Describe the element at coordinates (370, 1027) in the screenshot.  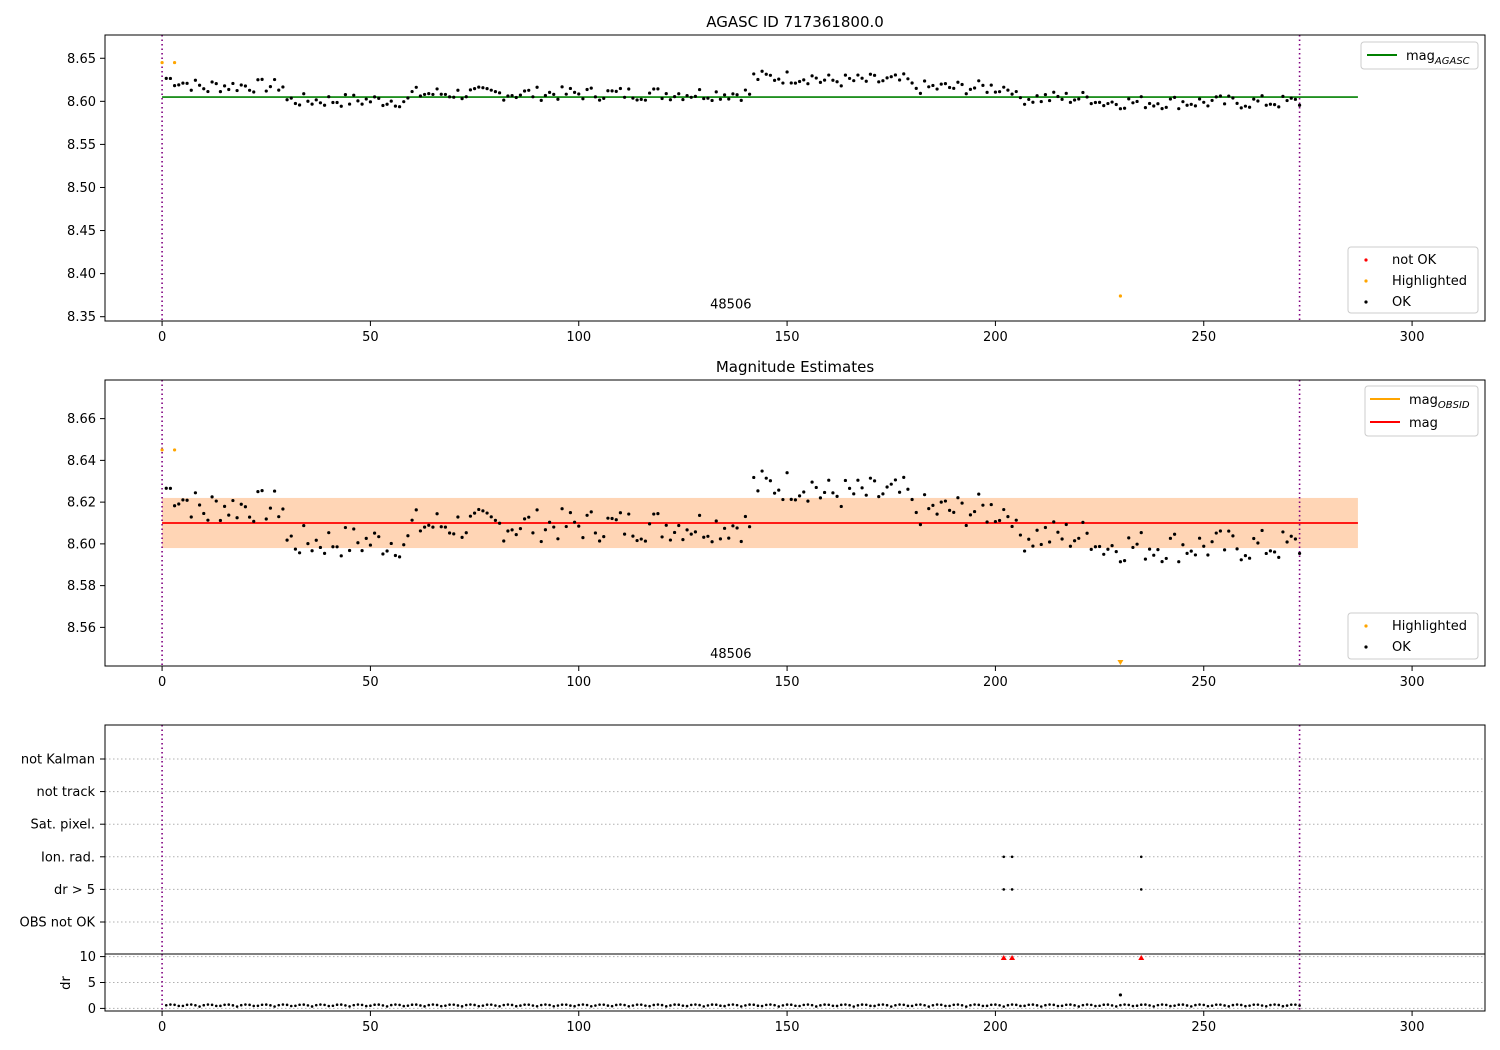
I see `x-tick-label: 50` at that location.